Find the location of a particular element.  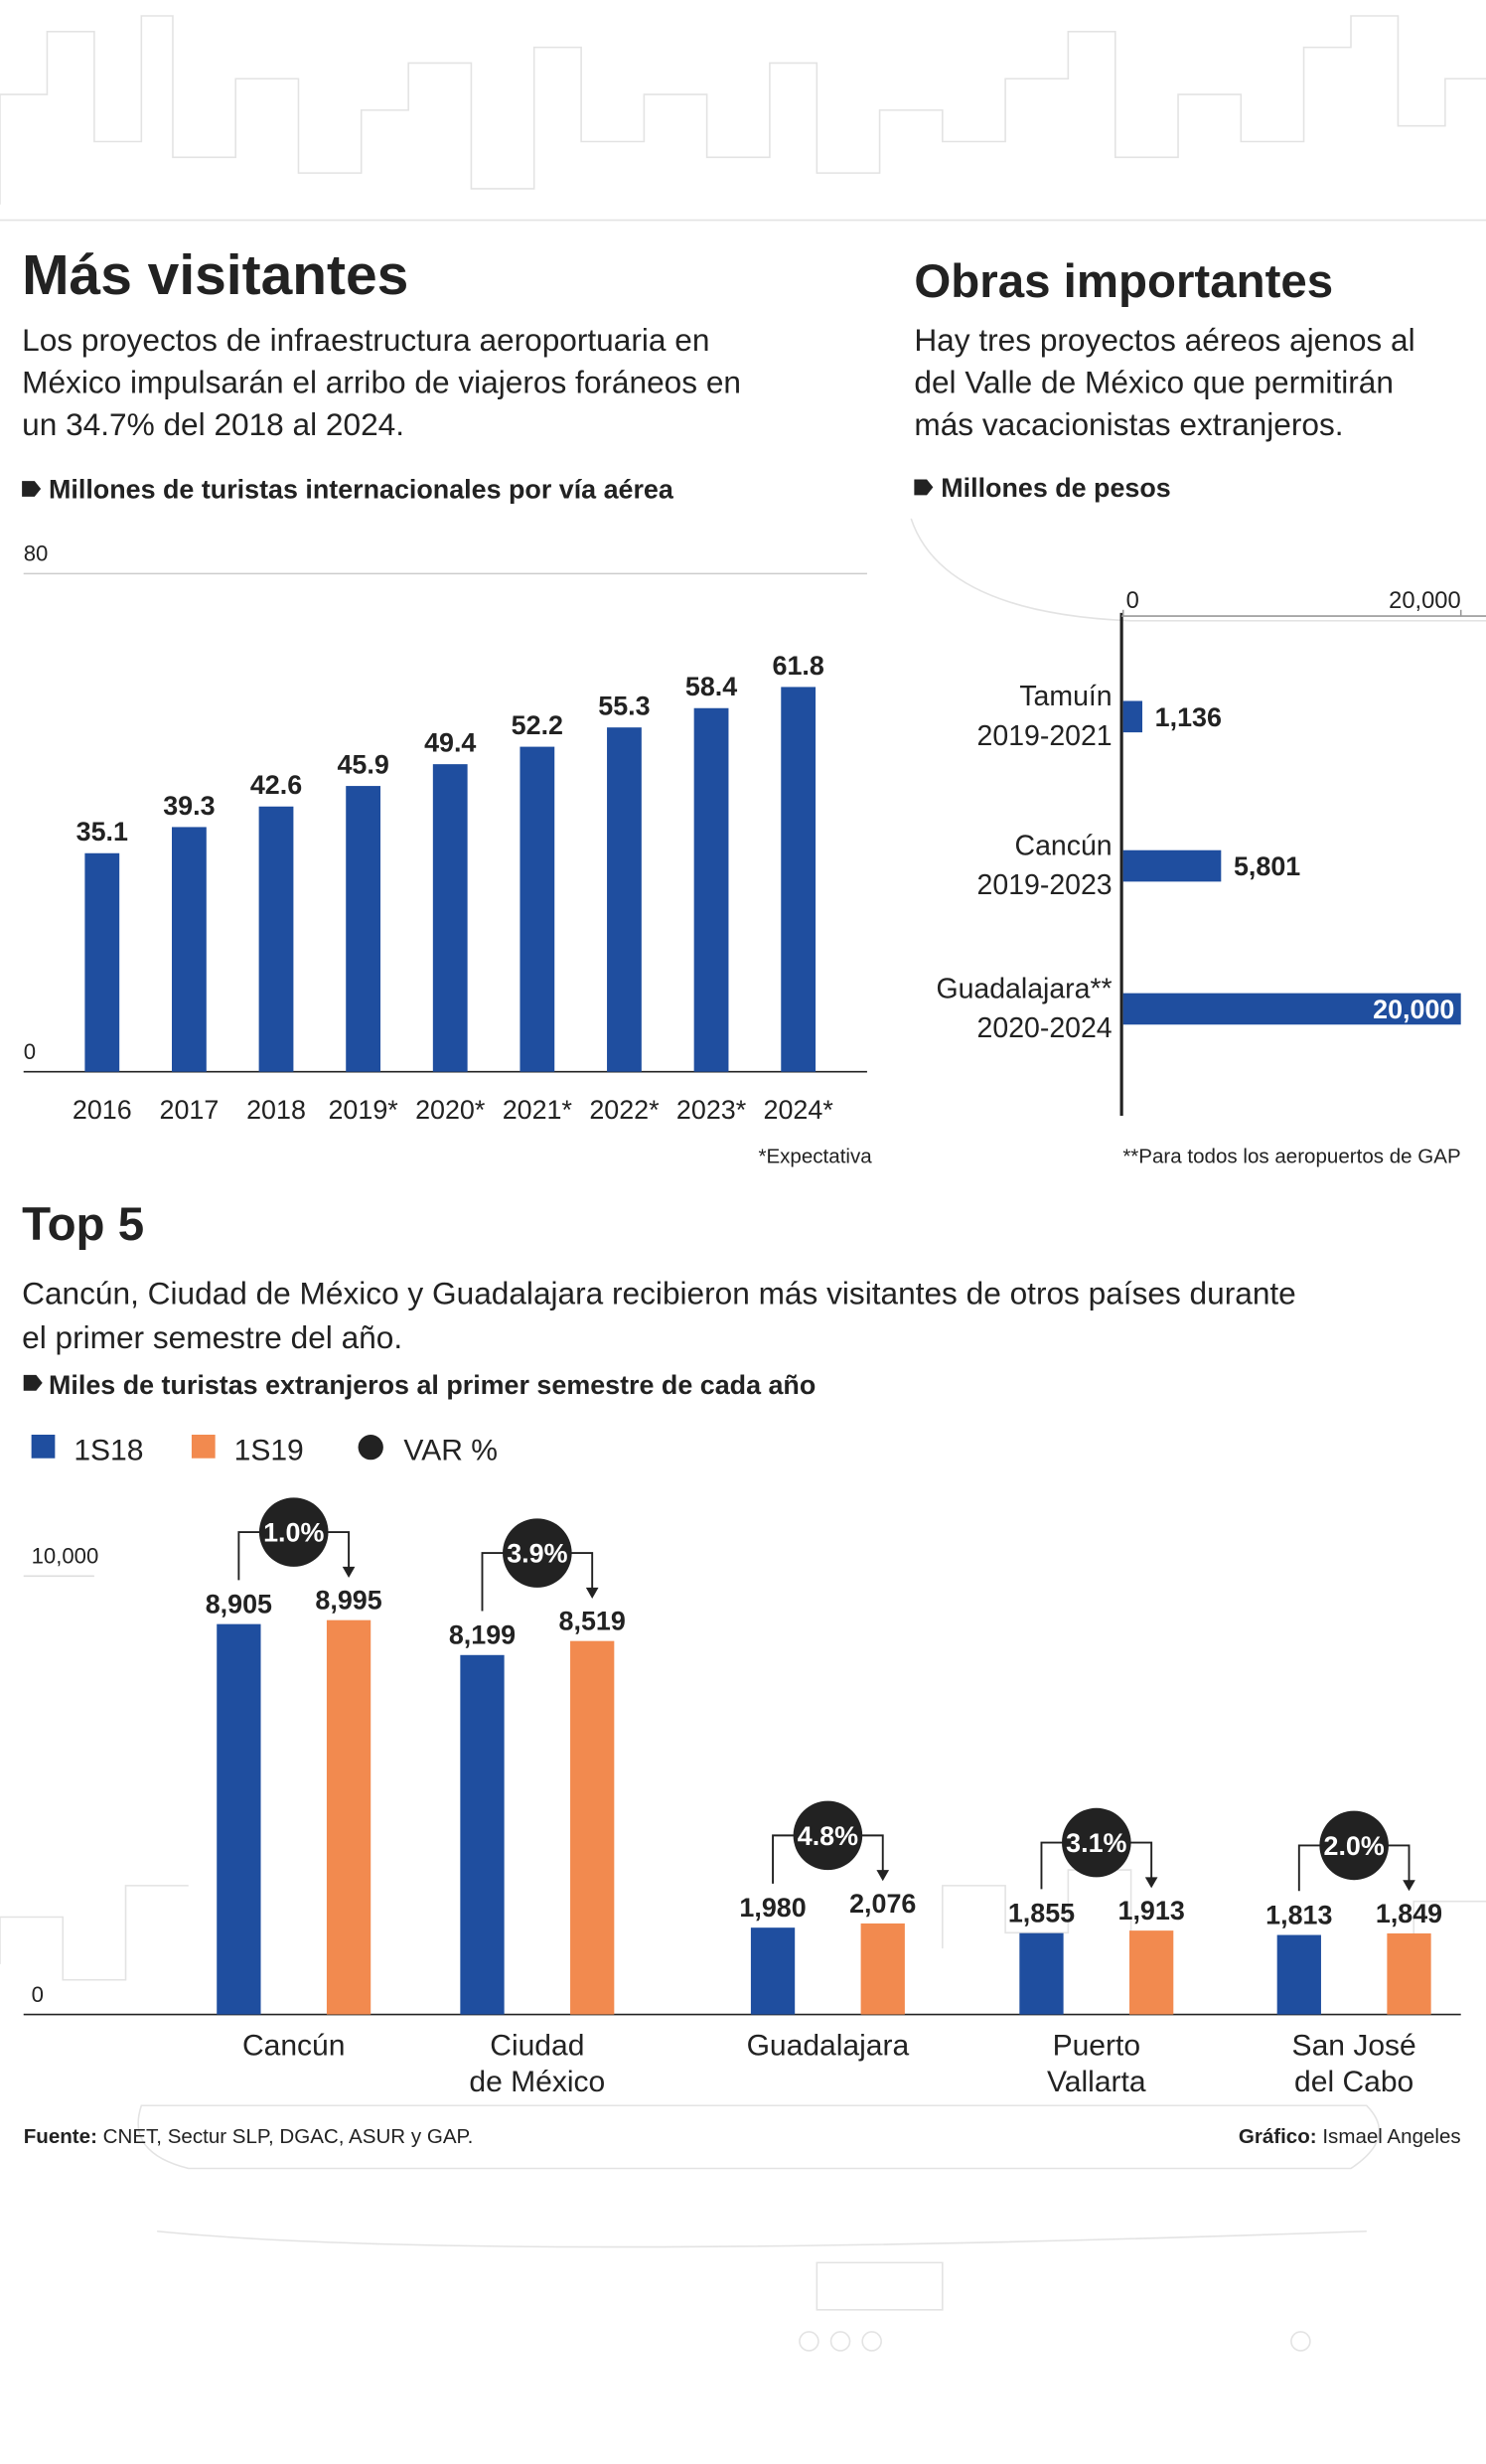

value-label: 8,519 is located at coordinates (592, 1621).